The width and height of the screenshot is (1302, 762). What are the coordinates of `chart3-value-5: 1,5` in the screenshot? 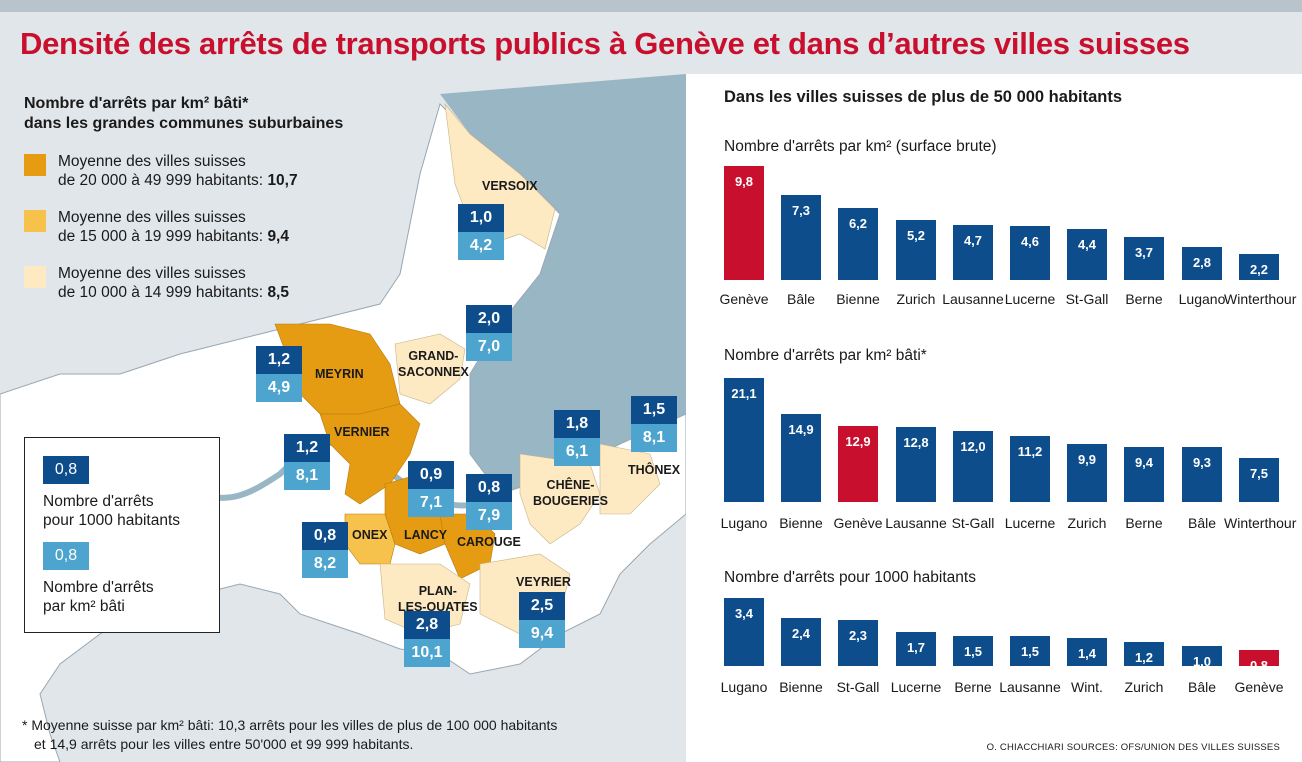 It's located at (1030, 651).